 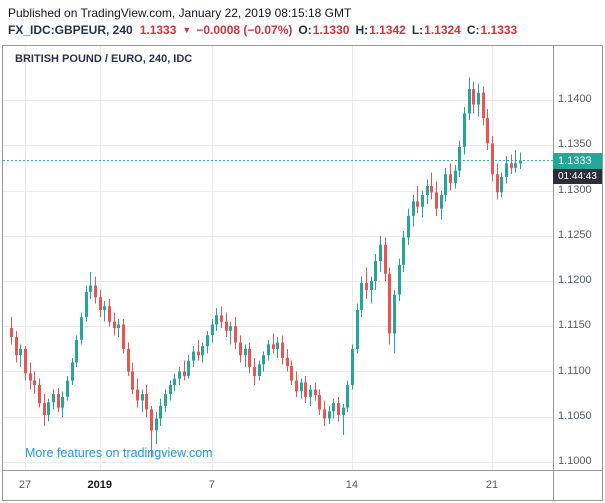 I want to click on open-value: 1.1330, so click(x=331, y=30).